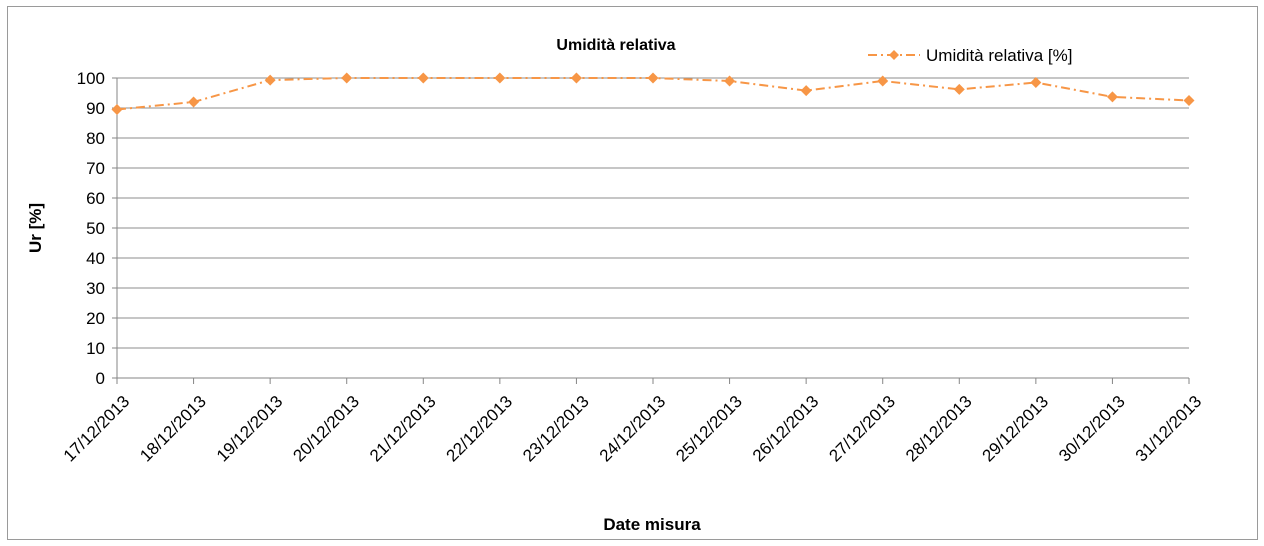 This screenshot has height=546, width=1264. What do you see at coordinates (35, 228) in the screenshot?
I see `y-axis-label: Ur [%]` at bounding box center [35, 228].